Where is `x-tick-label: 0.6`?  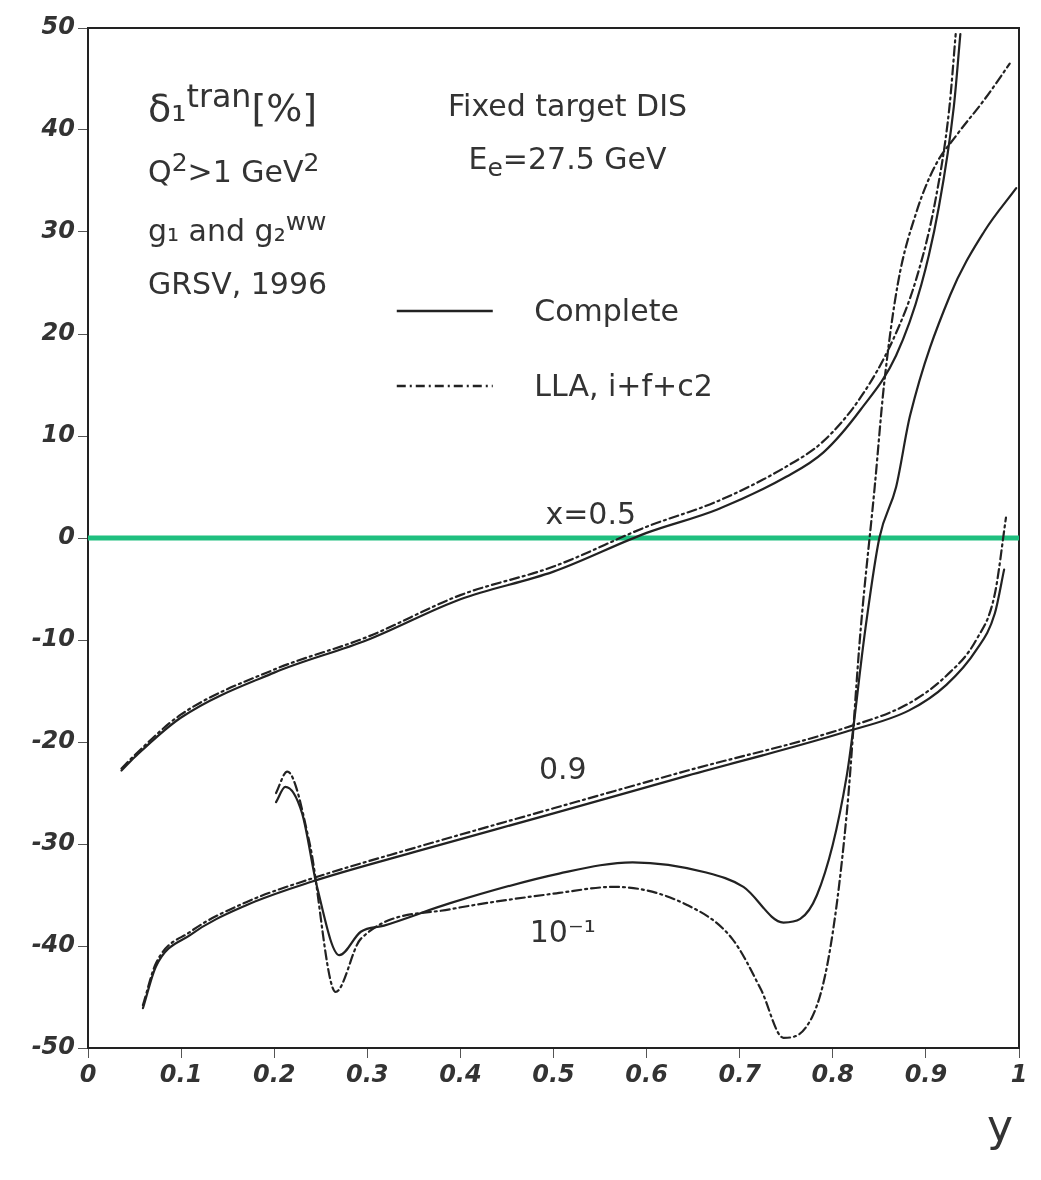
x-tick-label: 0.6 is located at coordinates (646, 1073).